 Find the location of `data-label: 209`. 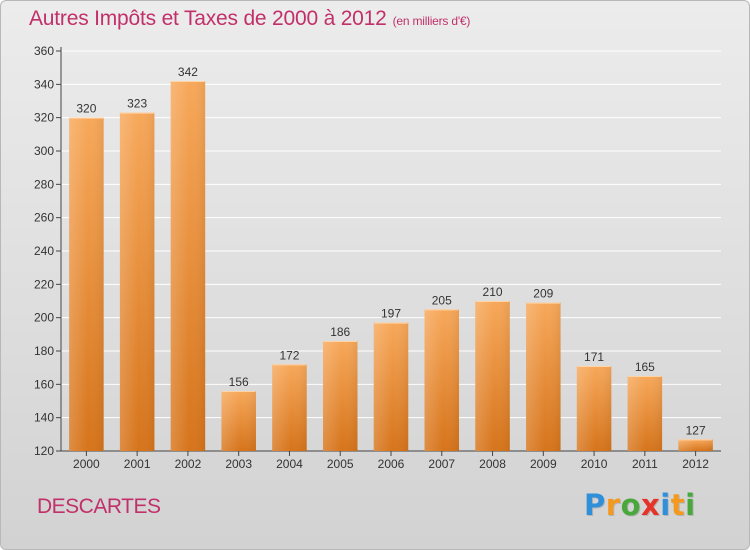

data-label: 209 is located at coordinates (543, 294).